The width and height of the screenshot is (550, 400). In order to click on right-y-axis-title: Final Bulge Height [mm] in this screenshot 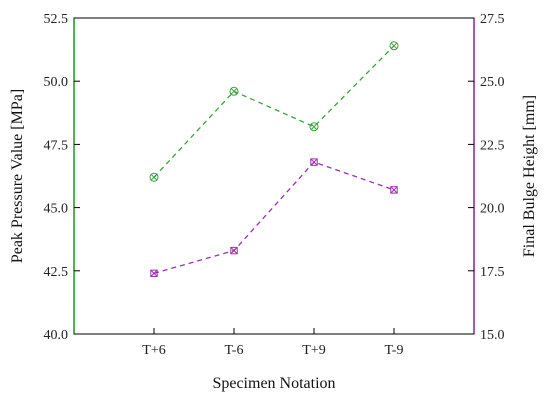, I will do `click(529, 176)`.